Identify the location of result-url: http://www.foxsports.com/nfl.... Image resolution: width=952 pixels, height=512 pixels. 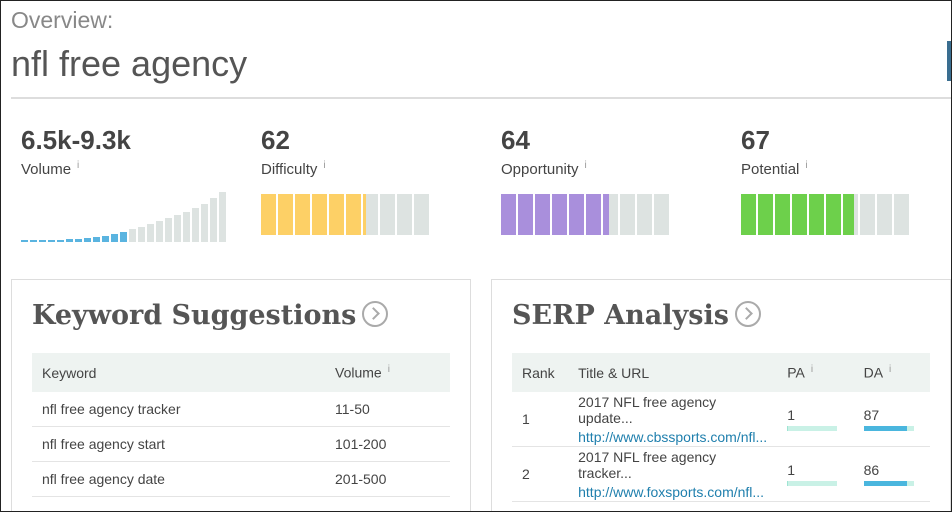
(671, 491).